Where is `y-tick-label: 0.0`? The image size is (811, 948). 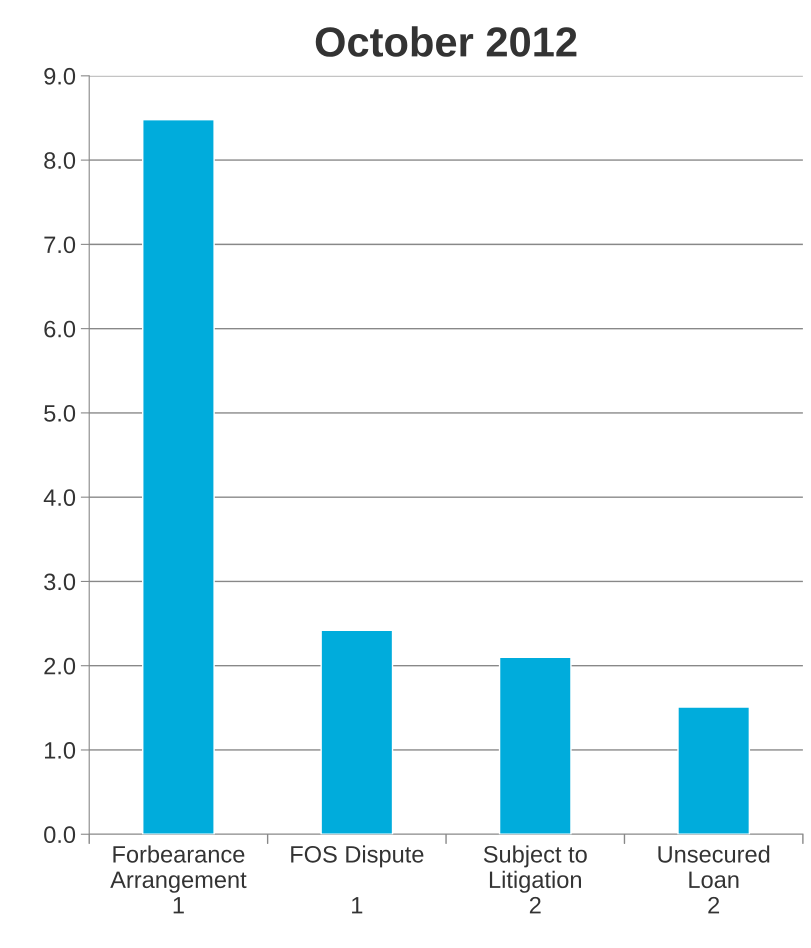
y-tick-label: 0.0 is located at coordinates (60, 835).